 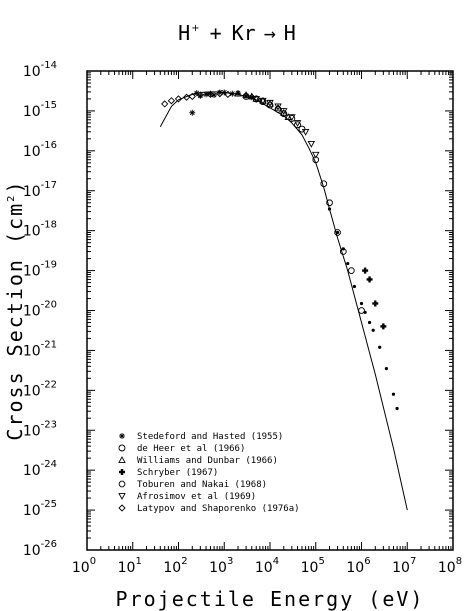 I want to click on y-tick-label: 10-24, so click(x=40, y=469).